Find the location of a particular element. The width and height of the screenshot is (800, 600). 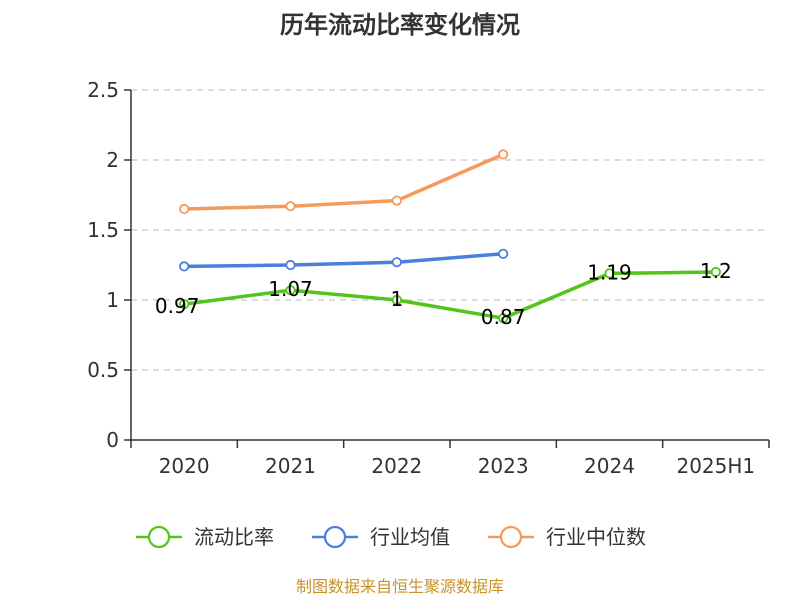

data-label: 1.07 is located at coordinates (290, 289).